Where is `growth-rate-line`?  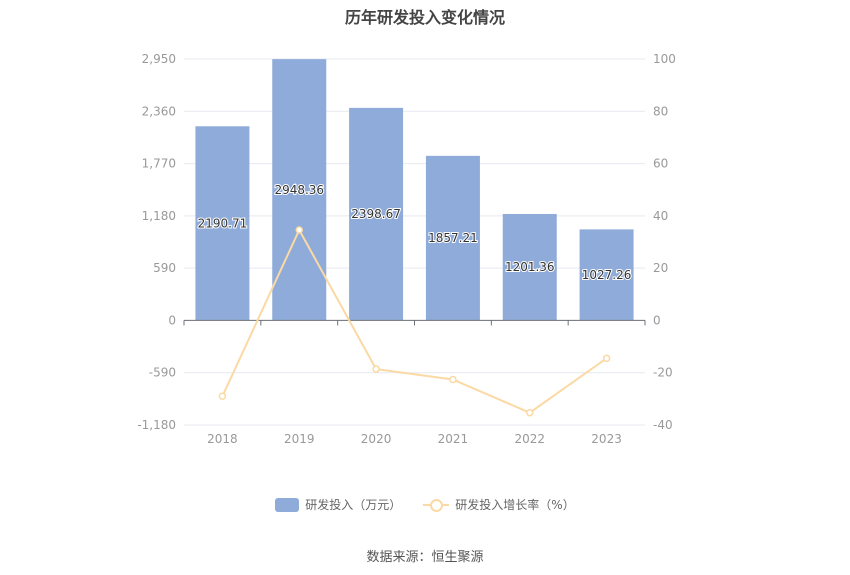
growth-rate-line is located at coordinates (414, 320).